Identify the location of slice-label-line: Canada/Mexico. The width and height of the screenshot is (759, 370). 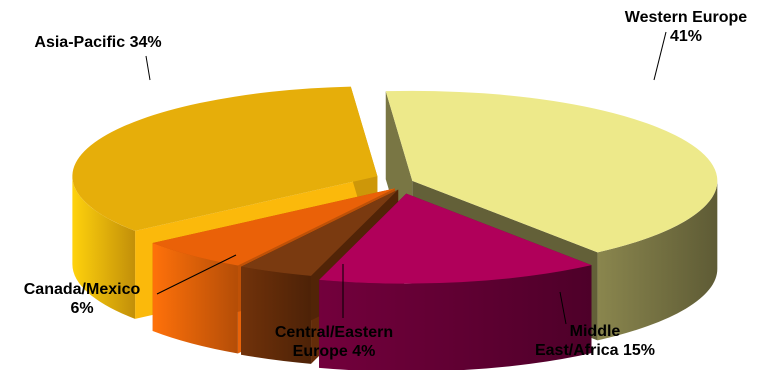
(82, 289).